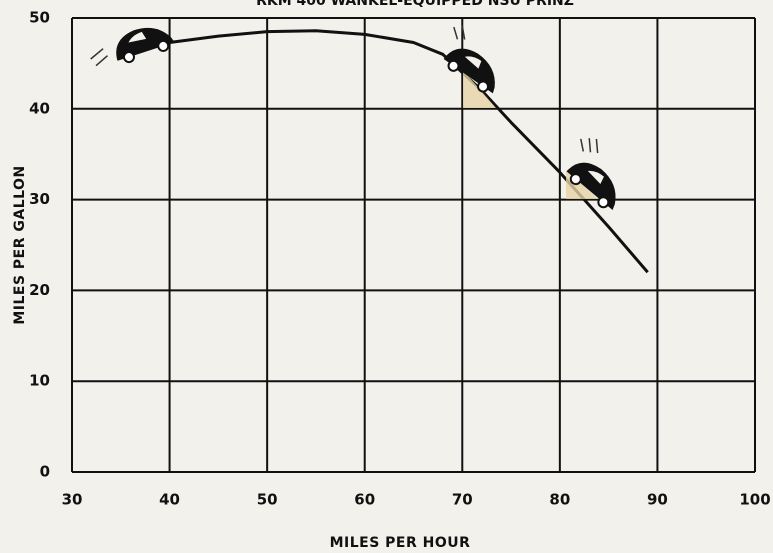  What do you see at coordinates (169, 500) in the screenshot?
I see `x-tick-label: 40` at bounding box center [169, 500].